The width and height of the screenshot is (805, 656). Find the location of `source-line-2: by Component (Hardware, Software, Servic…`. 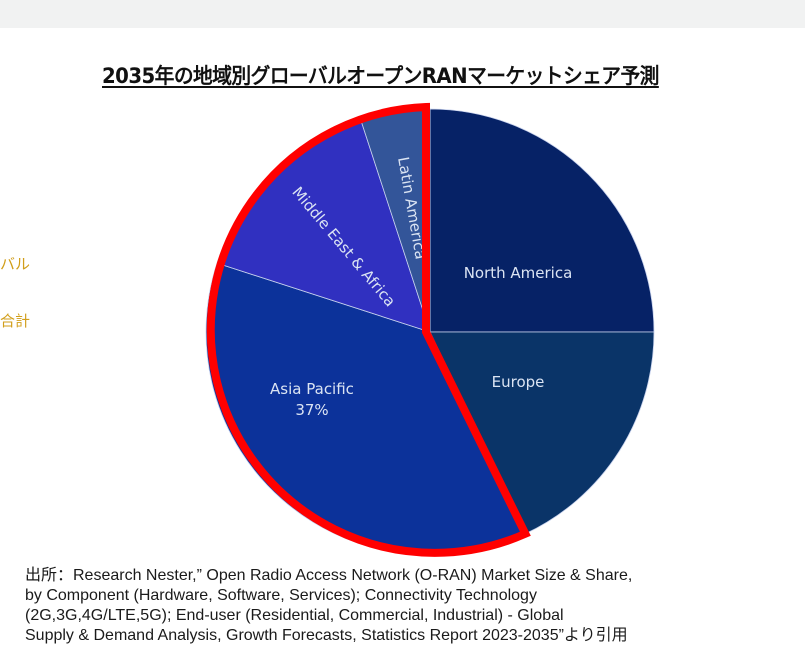

source-line-2: by Component (Hardware, Software, Servic… is located at coordinates (281, 595).